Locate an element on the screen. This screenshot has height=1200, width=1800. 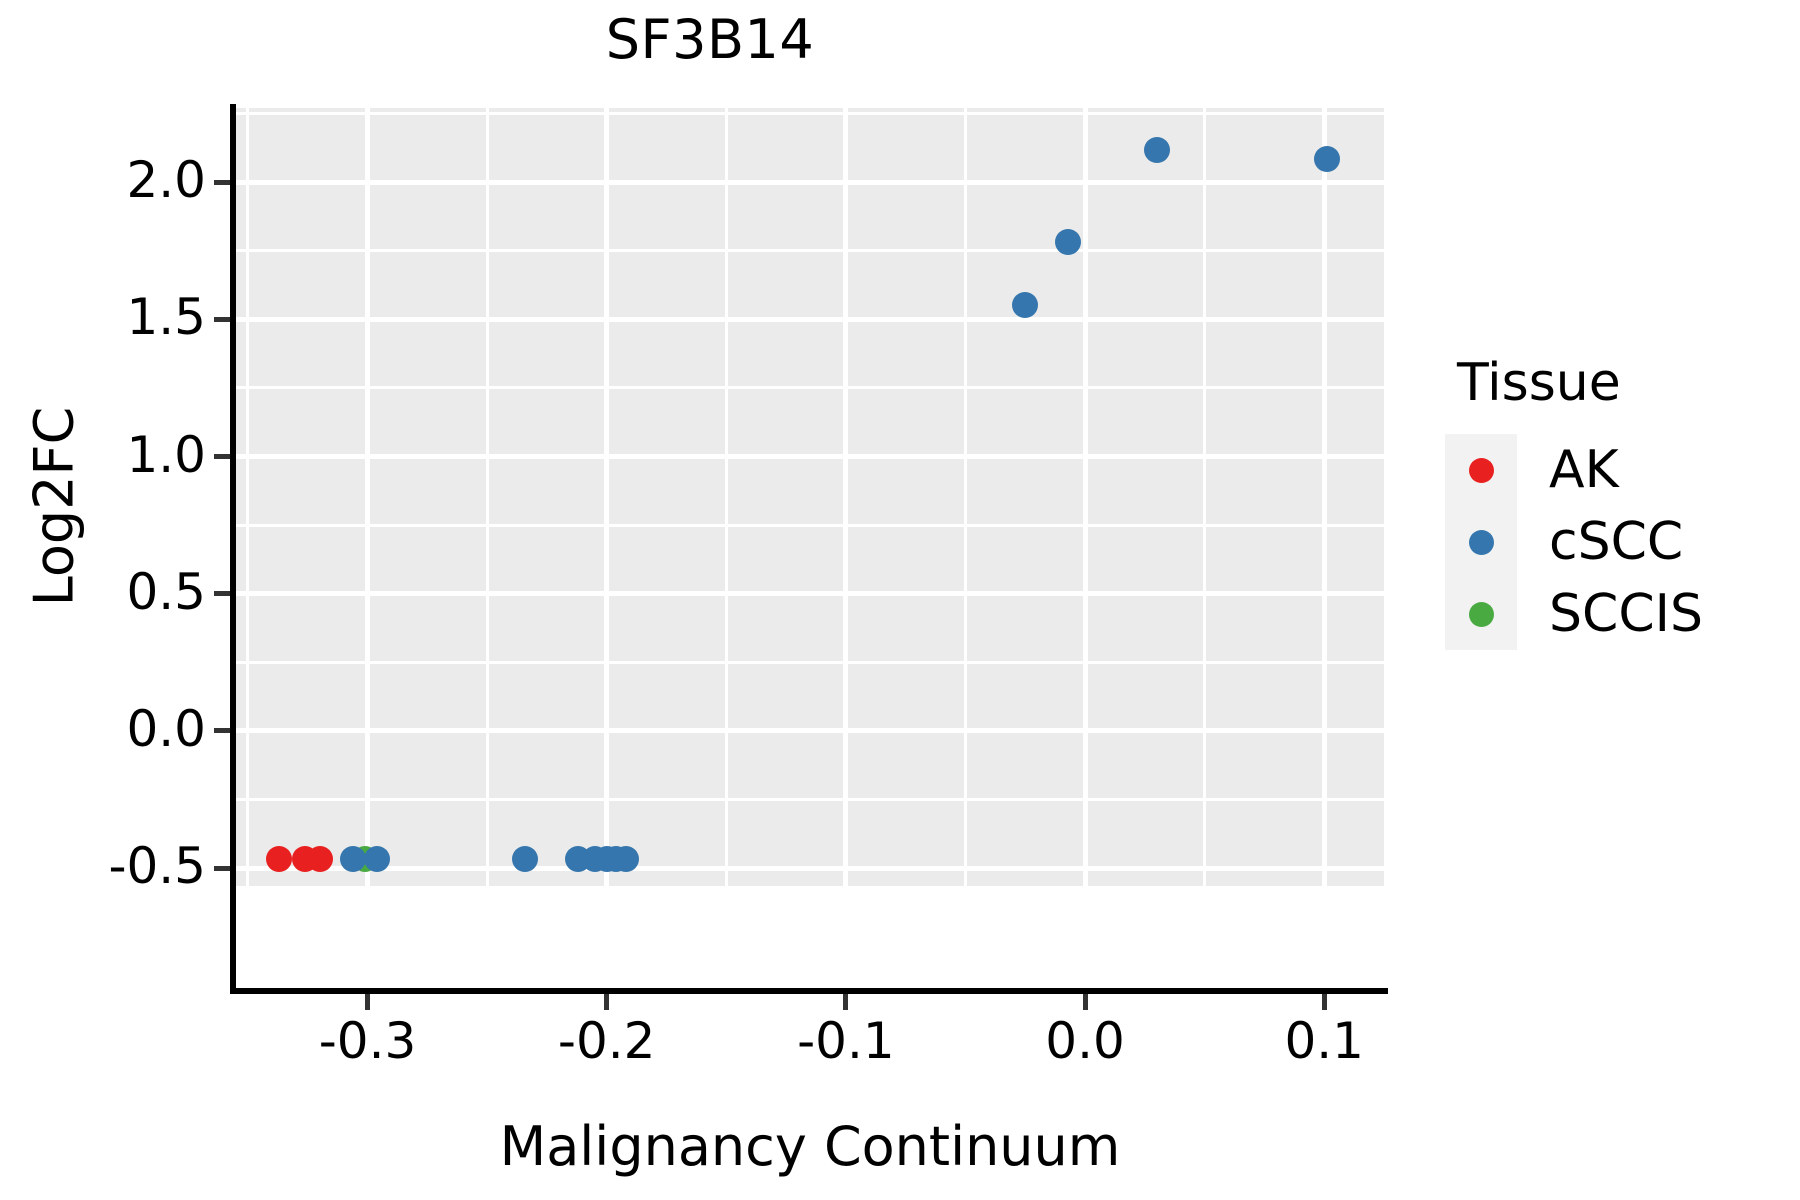
legend: Tissue AK cSCC SCCIS is located at coordinates (1615, 502).